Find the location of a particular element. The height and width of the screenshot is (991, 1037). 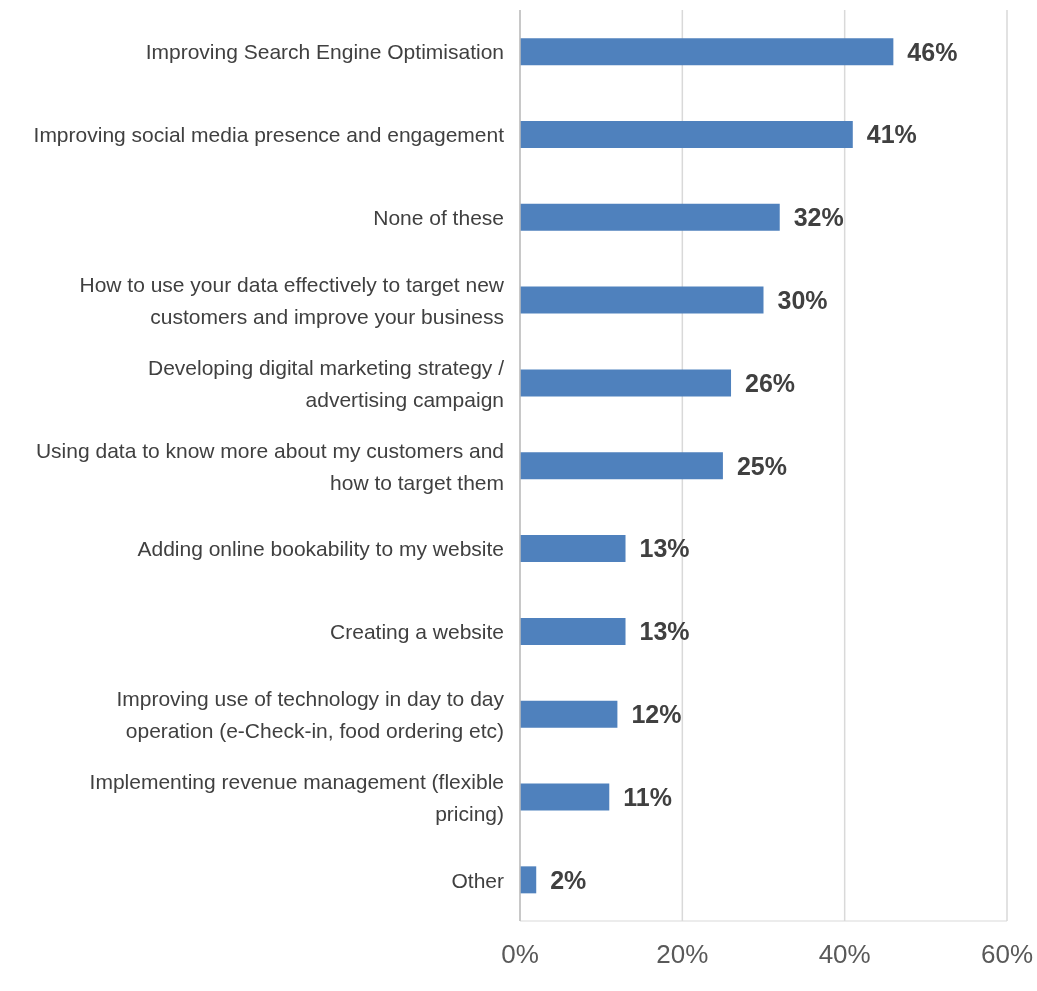

data-label: 26% is located at coordinates (770, 382).